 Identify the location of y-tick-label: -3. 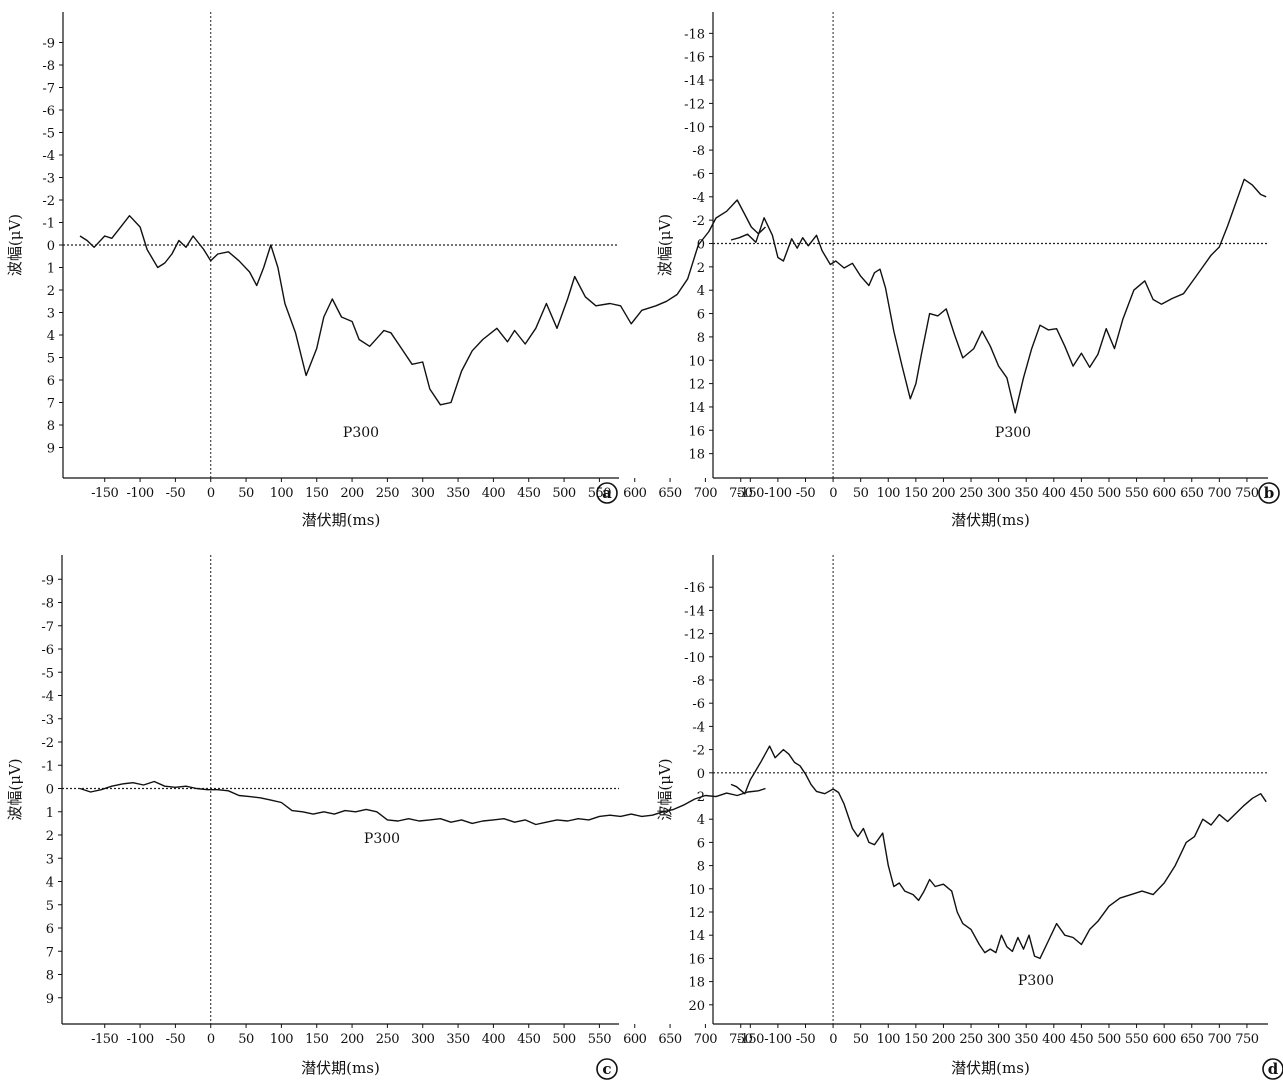
(48, 179).